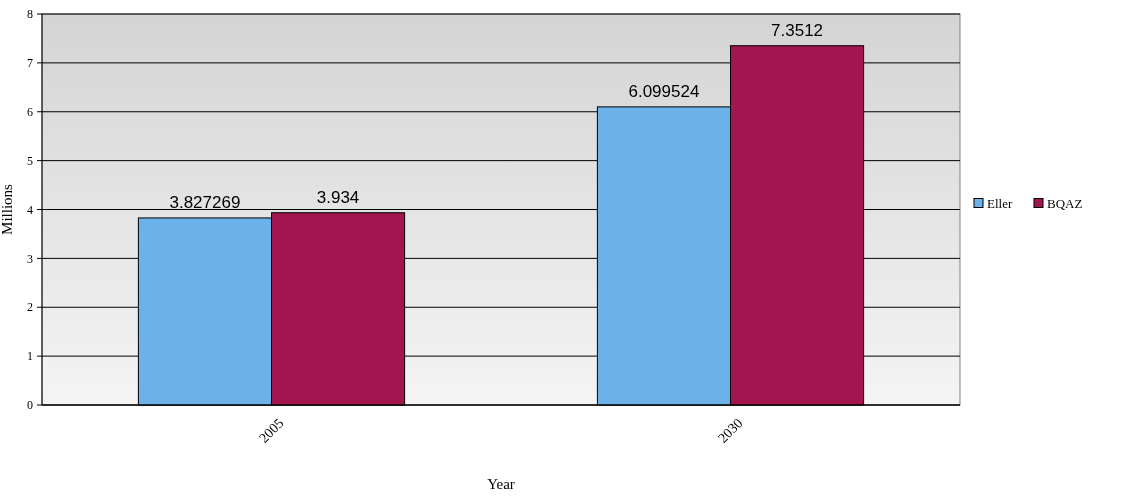 The image size is (1125, 499). Describe the element at coordinates (30, 111) in the screenshot. I see `y-tick-label: 6` at that location.